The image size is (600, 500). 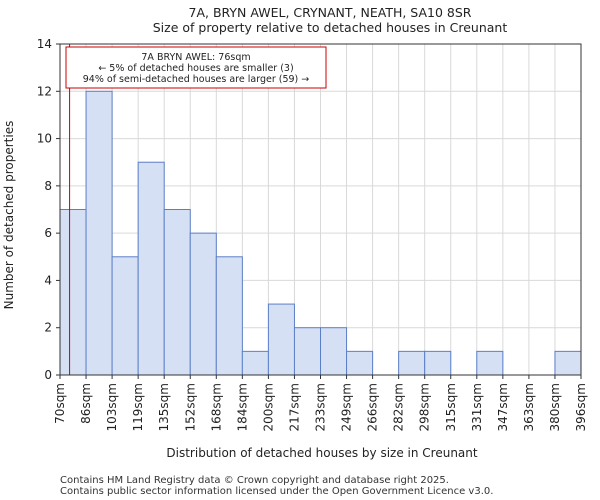 What do you see at coordinates (44, 139) in the screenshot?
I see `y-tick-label: 10` at bounding box center [44, 139].